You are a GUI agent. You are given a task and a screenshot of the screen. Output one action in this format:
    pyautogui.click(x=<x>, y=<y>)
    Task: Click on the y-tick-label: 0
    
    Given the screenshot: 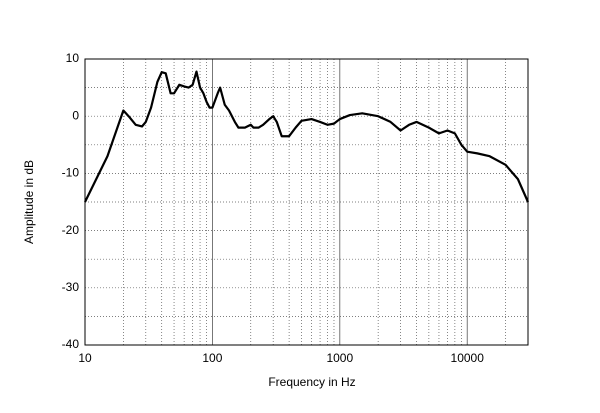 What is the action you would take?
    pyautogui.click(x=75, y=115)
    